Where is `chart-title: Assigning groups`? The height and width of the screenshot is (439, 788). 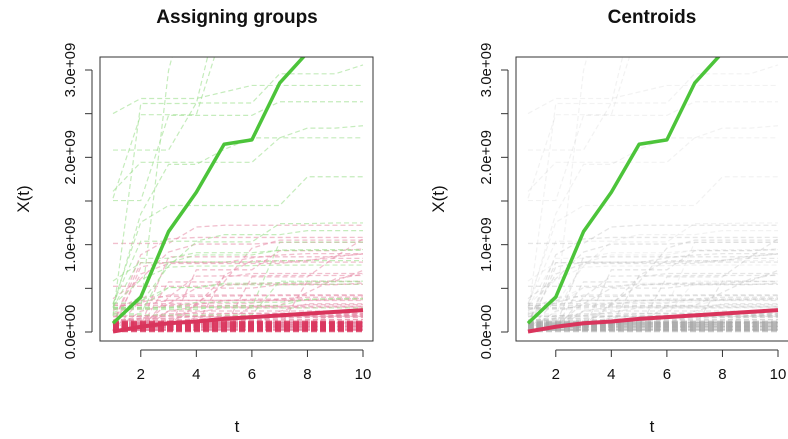 chart-title: Assigning groups is located at coordinates (237, 17).